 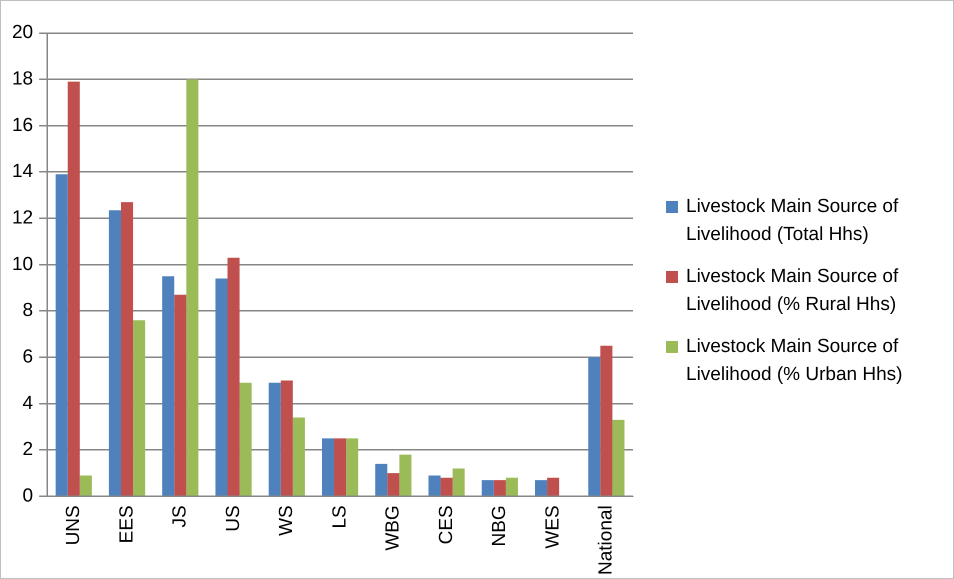 I want to click on x-tick-label: UNS, so click(x=73, y=525).